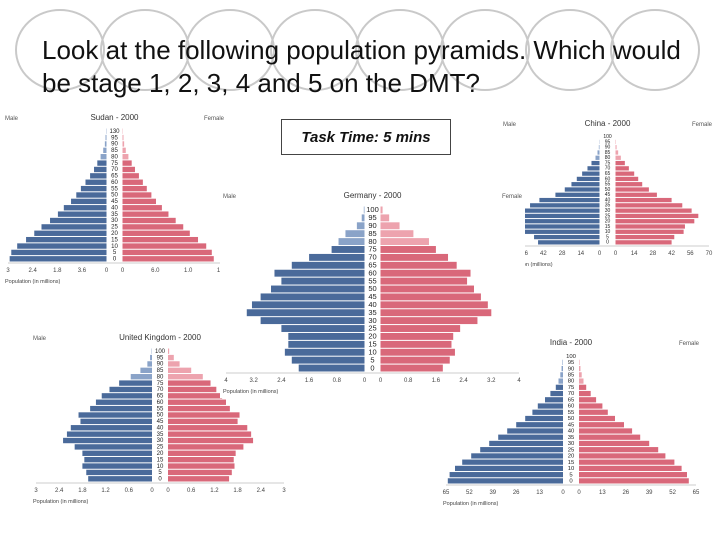  Describe the element at coordinates (214, 119) in the screenshot. I see `female-label: Female` at that location.